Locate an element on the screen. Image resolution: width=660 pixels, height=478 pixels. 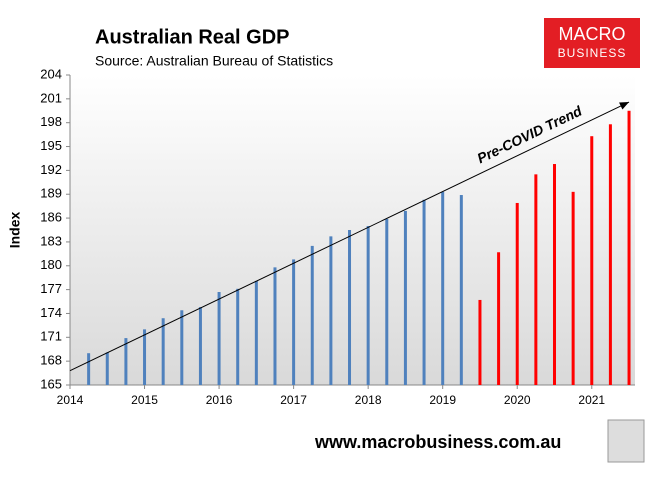
y-tick-label: 189 is located at coordinates (51, 193).